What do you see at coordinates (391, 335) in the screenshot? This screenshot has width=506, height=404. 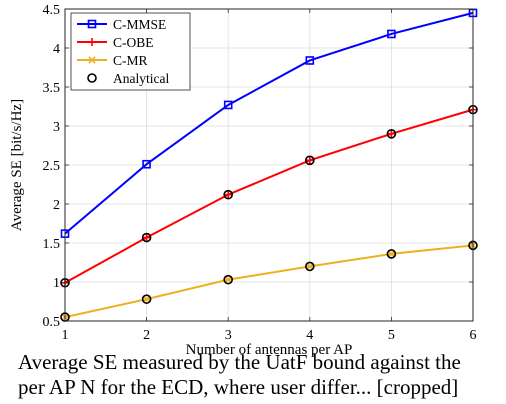 I see `x-tick-label: 5` at bounding box center [391, 335].